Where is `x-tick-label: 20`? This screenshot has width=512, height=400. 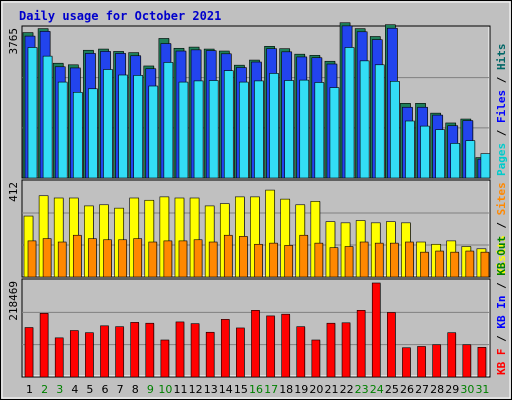 x-tick-label: 20 is located at coordinates (316, 389).